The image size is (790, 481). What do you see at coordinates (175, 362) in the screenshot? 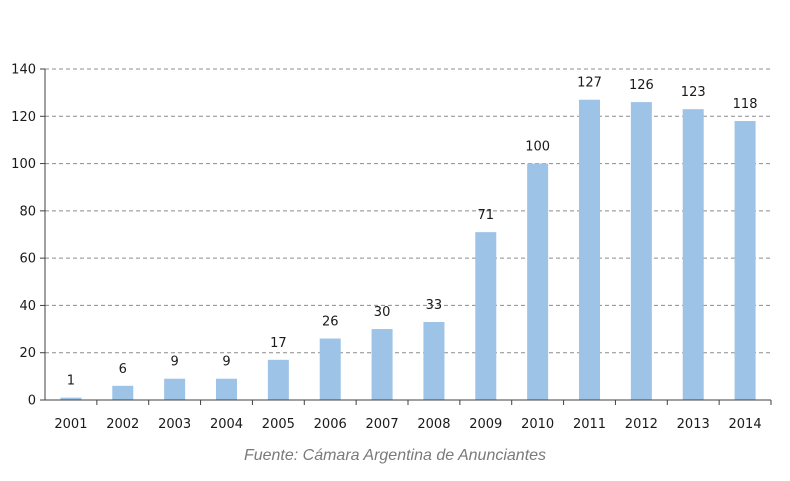
I see `data-label-2003: 9` at bounding box center [175, 362].